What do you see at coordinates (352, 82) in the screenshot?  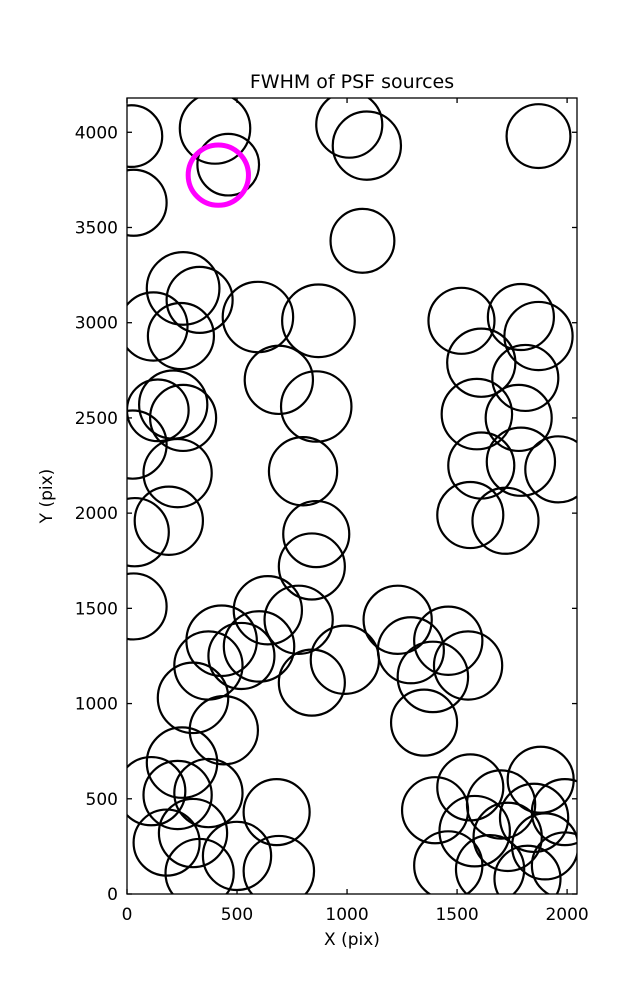 I see `page-title: FWHM of PSF sources` at bounding box center [352, 82].